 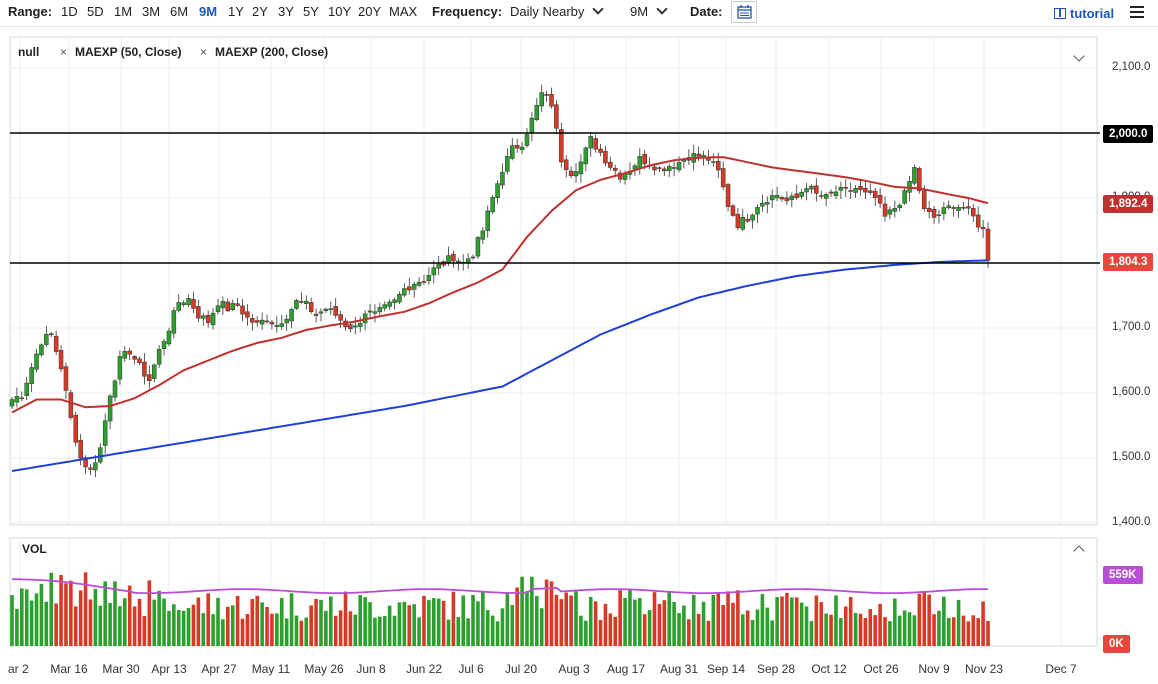 I want to click on range-5y: 5Y, so click(x=311, y=11).